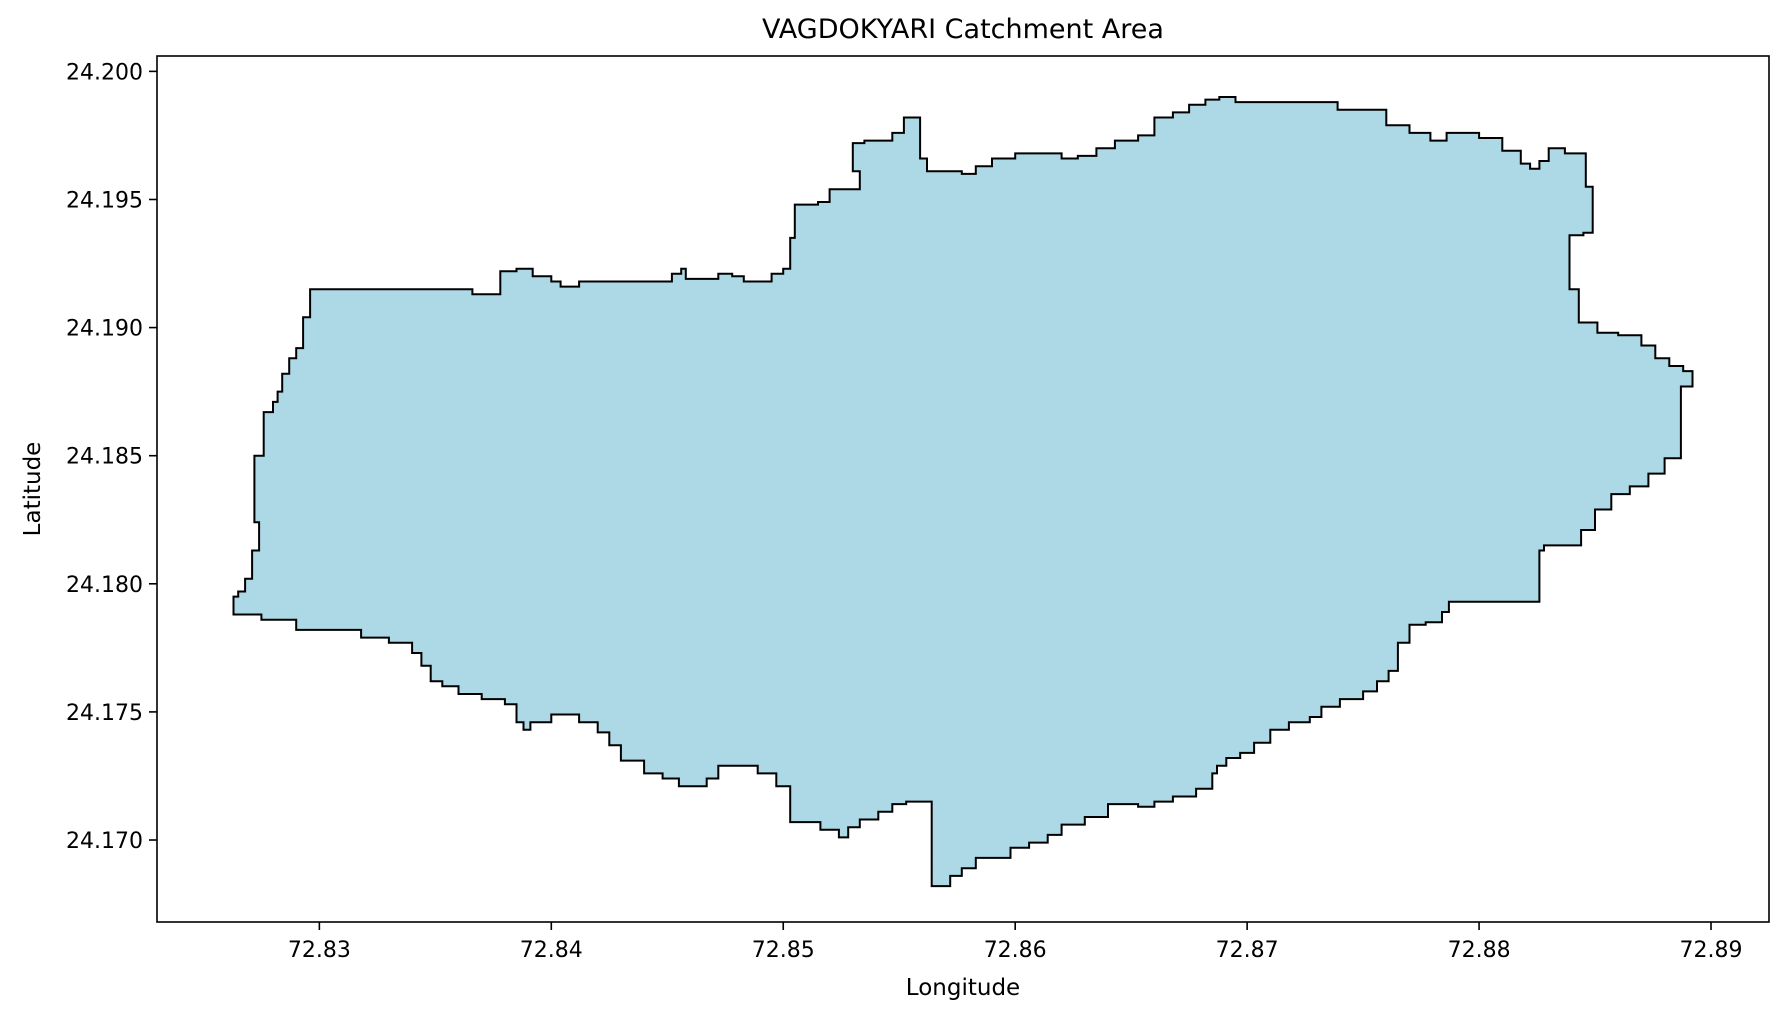 This screenshot has width=1781, height=1014. What do you see at coordinates (783, 950) in the screenshot?
I see `x-tick-label: 72.85` at bounding box center [783, 950].